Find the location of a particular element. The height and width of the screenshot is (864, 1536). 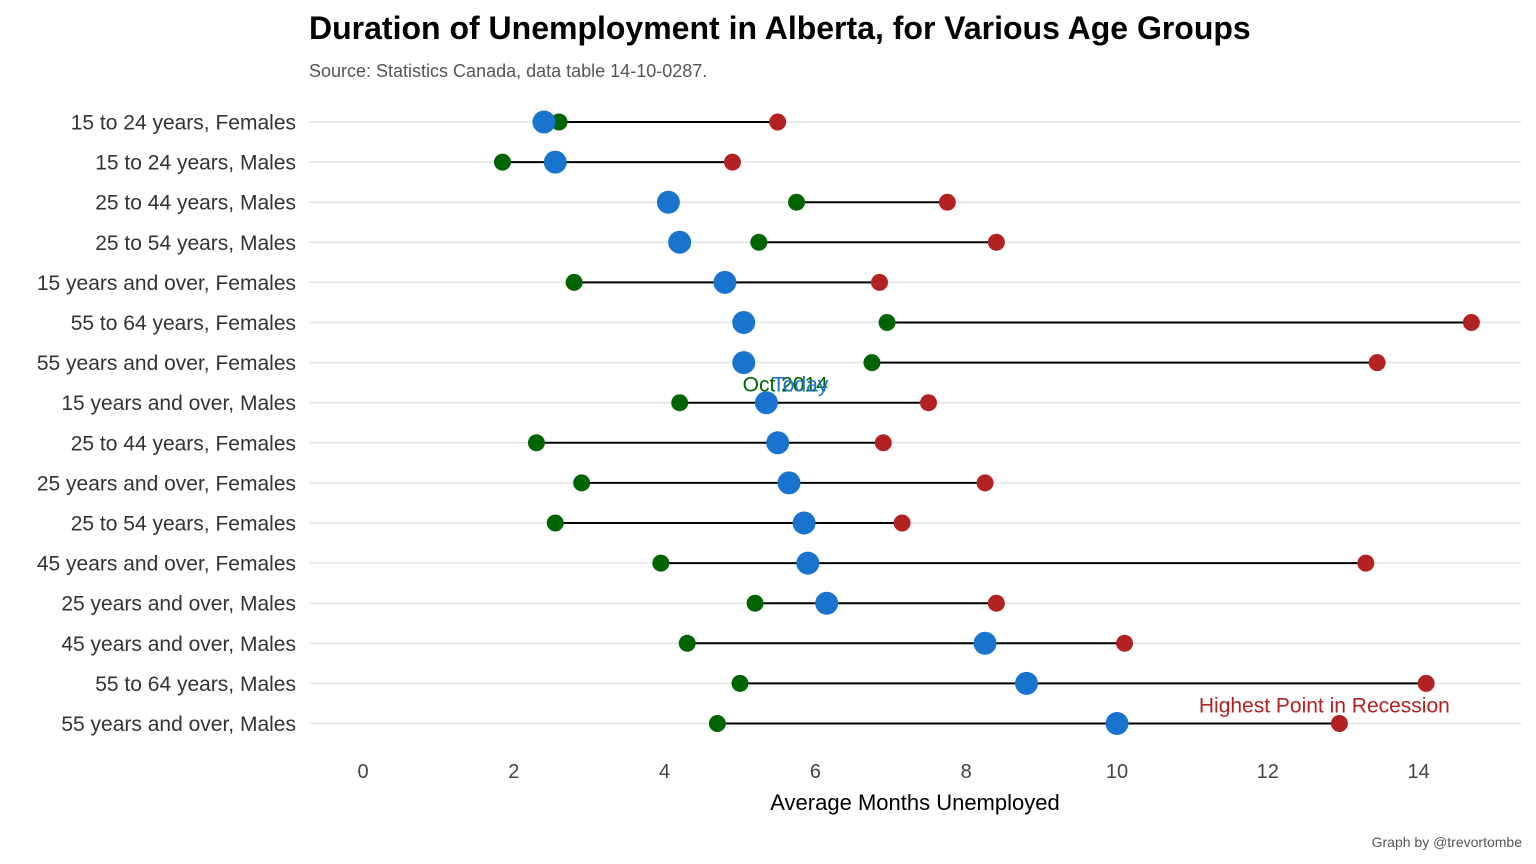

y-tick-label: 25 to 54 years, Males is located at coordinates (195, 243).